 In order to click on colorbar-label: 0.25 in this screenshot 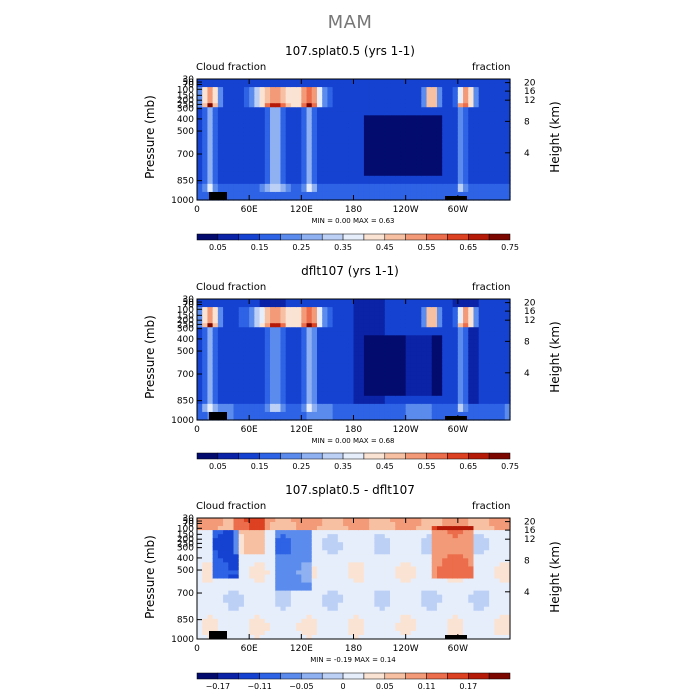, I will do `click(301, 466)`.